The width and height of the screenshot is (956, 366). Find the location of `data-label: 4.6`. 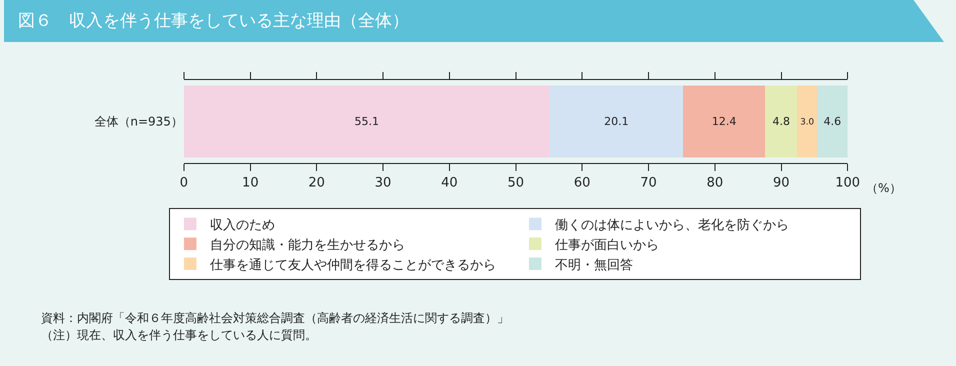

data-label: 4.6 is located at coordinates (833, 121).